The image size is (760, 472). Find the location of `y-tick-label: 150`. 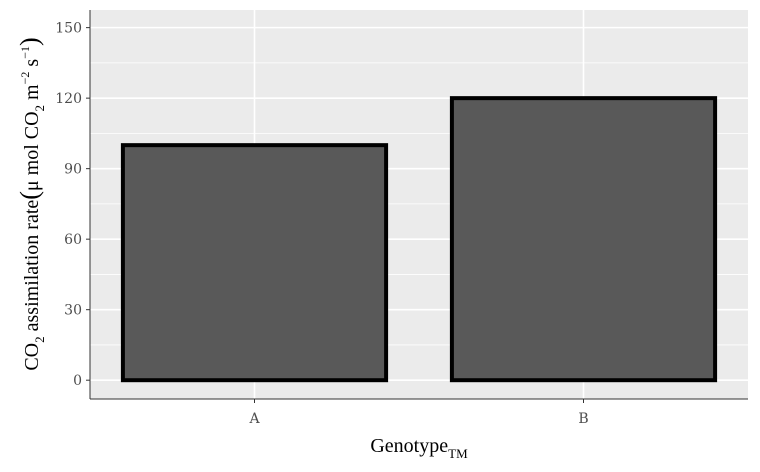

y-tick-label: 150 is located at coordinates (68, 29).